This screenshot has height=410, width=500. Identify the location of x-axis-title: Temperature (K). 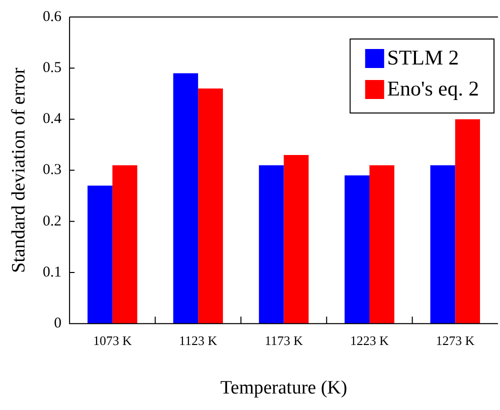
(284, 388).